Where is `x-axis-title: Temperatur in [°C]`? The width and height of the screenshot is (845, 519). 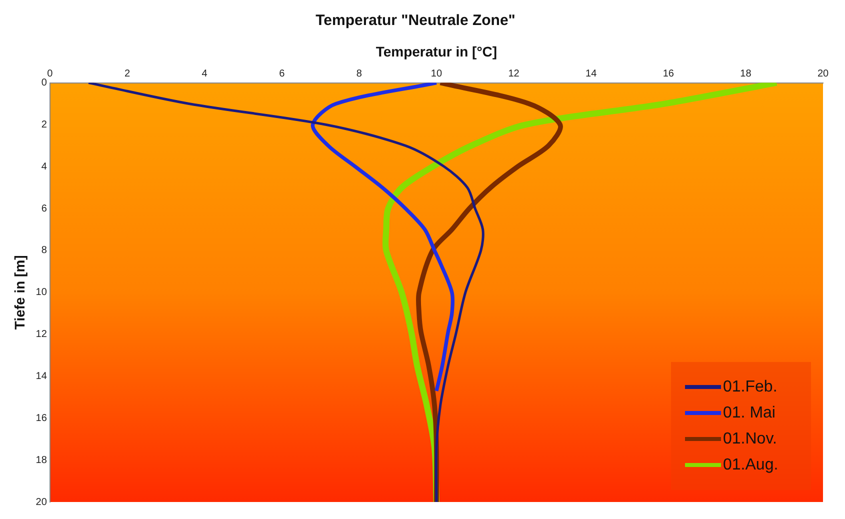
x-axis-title: Temperatur in [°C] is located at coordinates (437, 51).